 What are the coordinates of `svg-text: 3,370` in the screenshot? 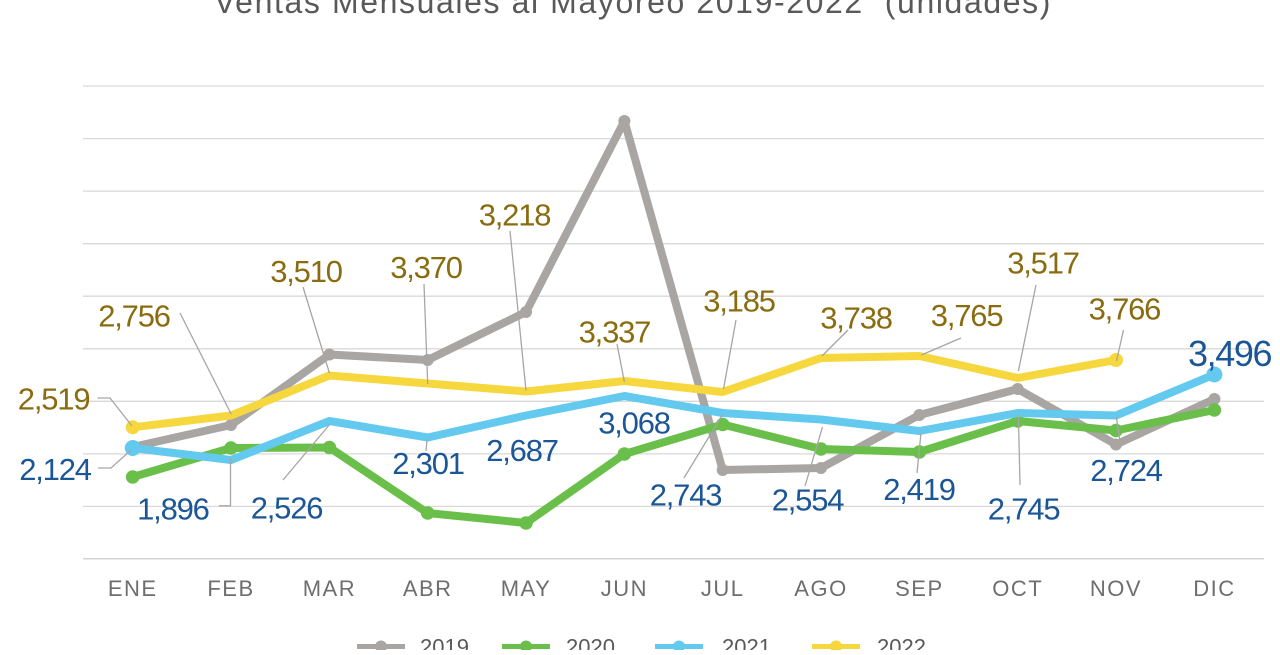 It's located at (426, 267).